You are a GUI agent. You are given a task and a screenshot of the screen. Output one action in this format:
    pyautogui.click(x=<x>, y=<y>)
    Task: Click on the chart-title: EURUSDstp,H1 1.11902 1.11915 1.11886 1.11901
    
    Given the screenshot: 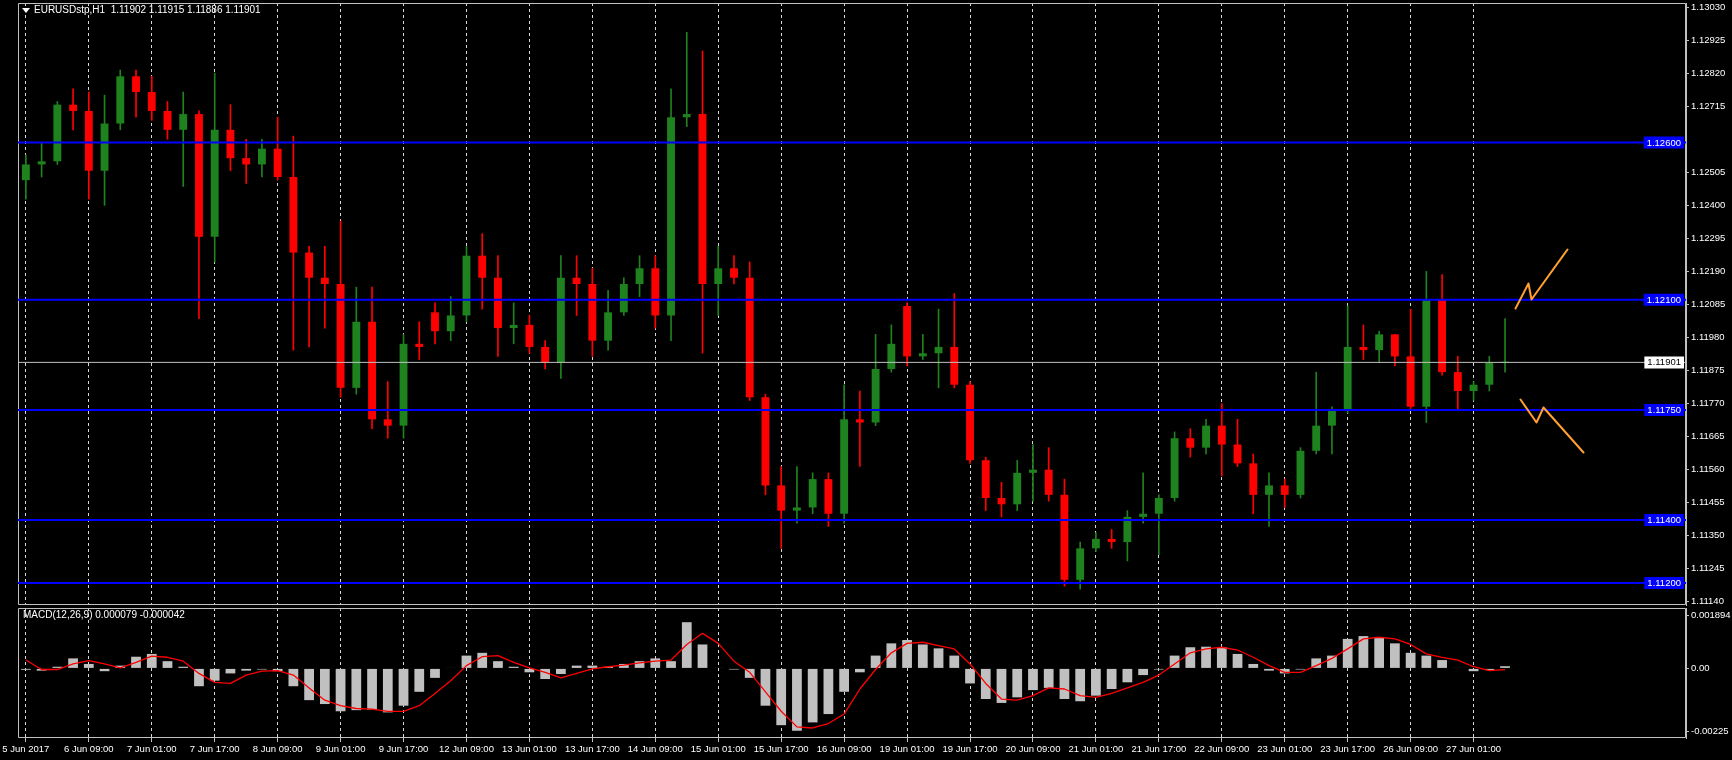 What is the action you would take?
    pyautogui.click(x=147, y=10)
    